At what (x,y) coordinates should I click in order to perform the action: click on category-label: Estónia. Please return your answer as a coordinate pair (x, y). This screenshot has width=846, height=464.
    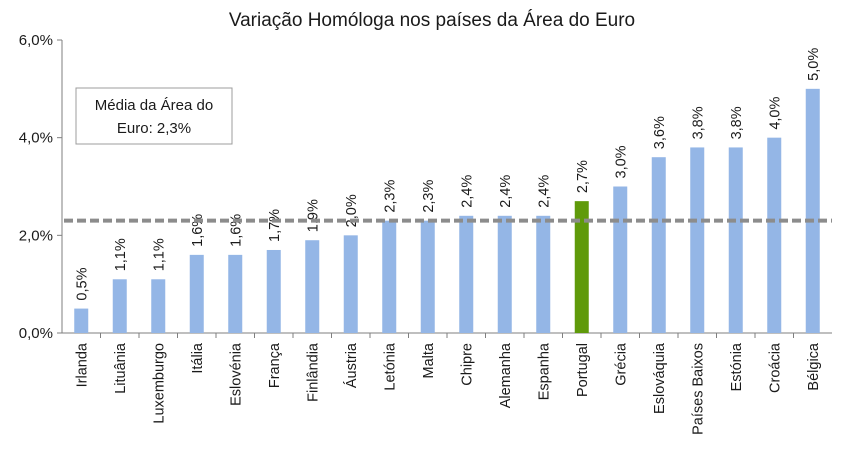
    Looking at the image, I should click on (737, 366).